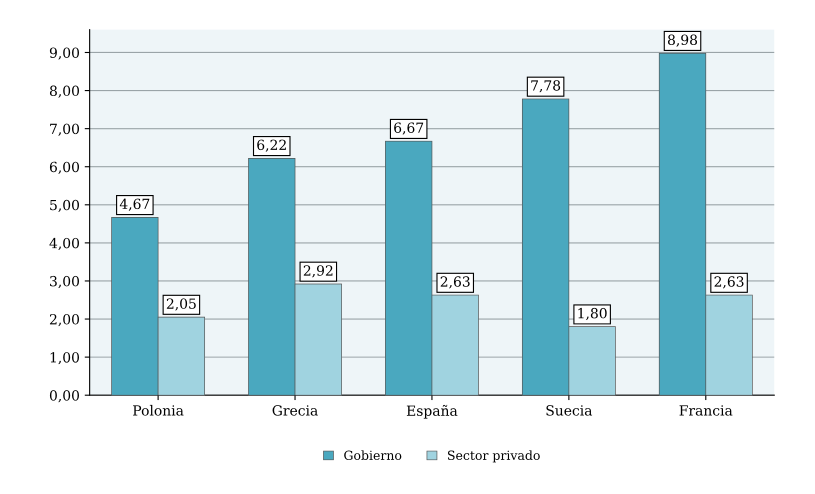 This screenshot has height=494, width=815. I want to click on data-label: 7,78, so click(545, 86).